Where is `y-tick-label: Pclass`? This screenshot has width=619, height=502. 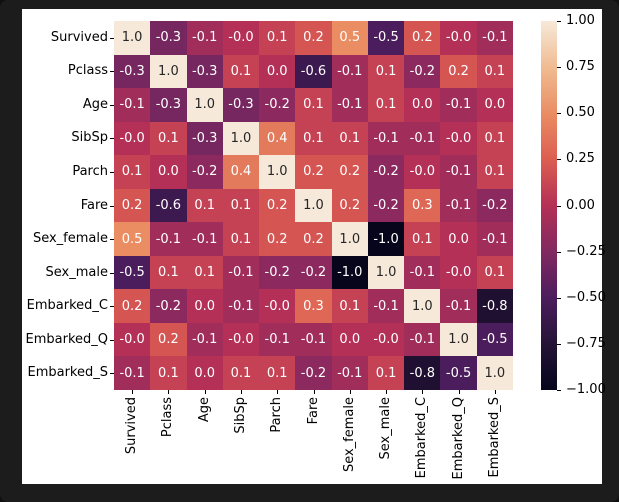
y-tick-label: Pclass is located at coordinates (87, 71).